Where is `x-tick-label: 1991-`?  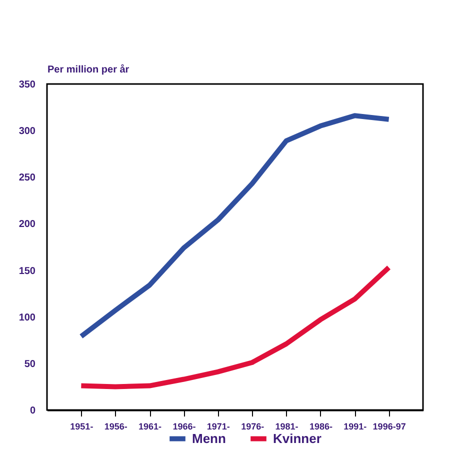 x-tick-label: 1991- is located at coordinates (355, 427).